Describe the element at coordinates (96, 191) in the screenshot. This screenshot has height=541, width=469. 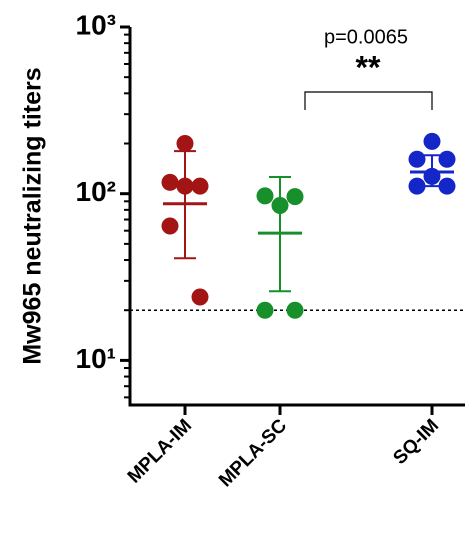
I see `y-tick-label: 10²` at that location.